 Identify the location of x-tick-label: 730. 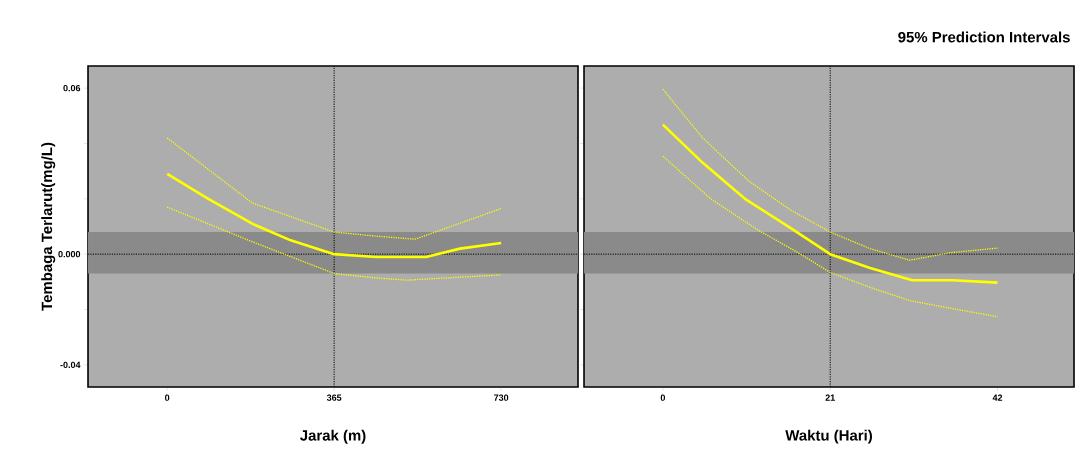
(501, 397).